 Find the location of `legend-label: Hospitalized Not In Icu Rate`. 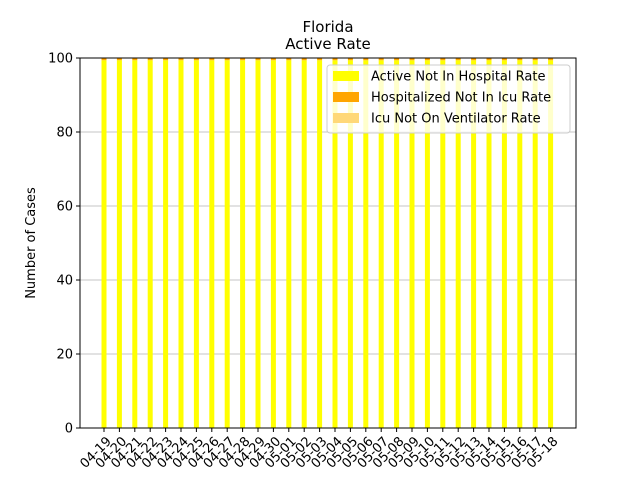

legend-label: Hospitalized Not In Icu Rate is located at coordinates (461, 98).